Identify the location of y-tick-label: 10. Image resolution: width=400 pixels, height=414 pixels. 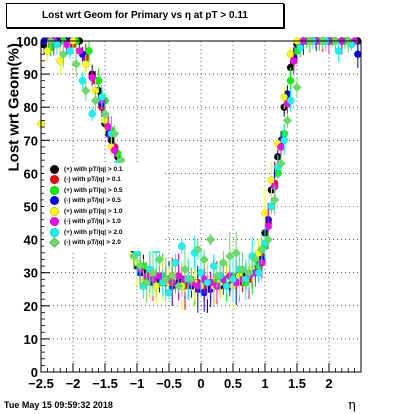
(31, 339).